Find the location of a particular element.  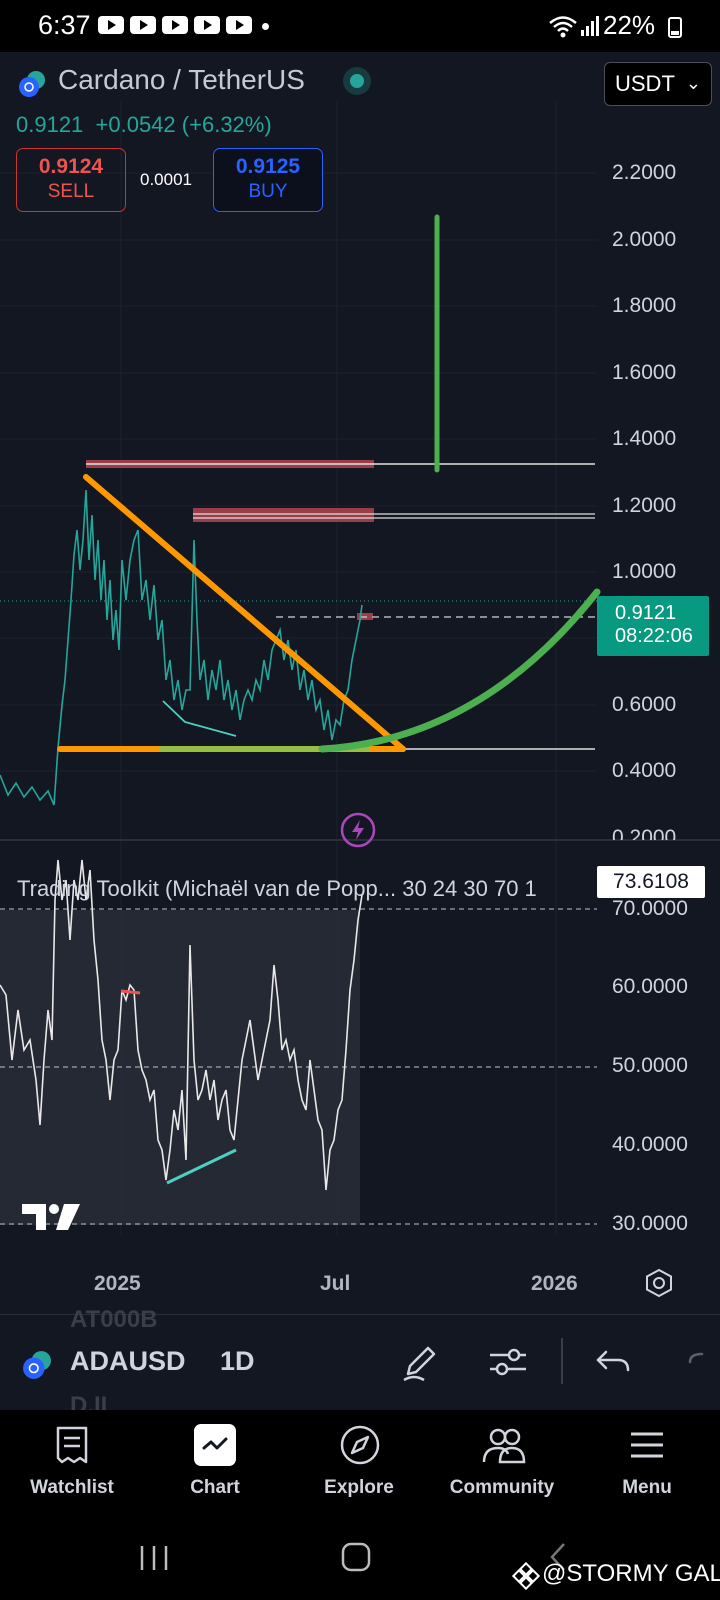

nav-watchlist: Watchlist is located at coordinates (72, 1462).